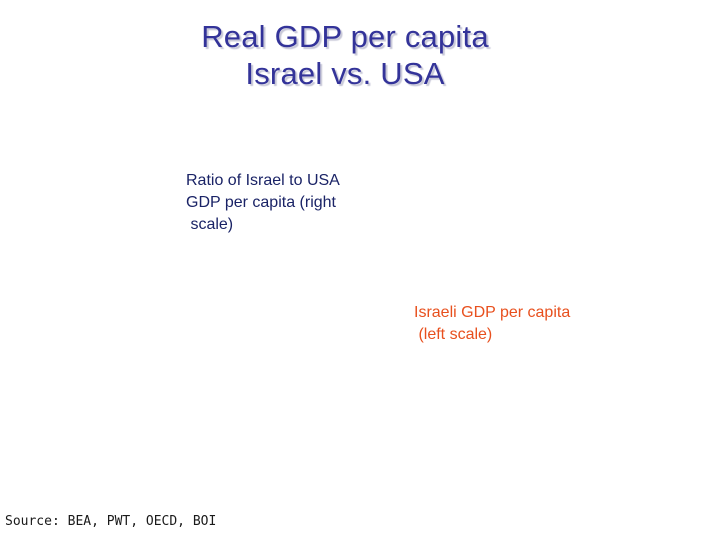  Describe the element at coordinates (111, 521) in the screenshot. I see `source-note: Source: BEA, PWT, OECD, BOI` at that location.